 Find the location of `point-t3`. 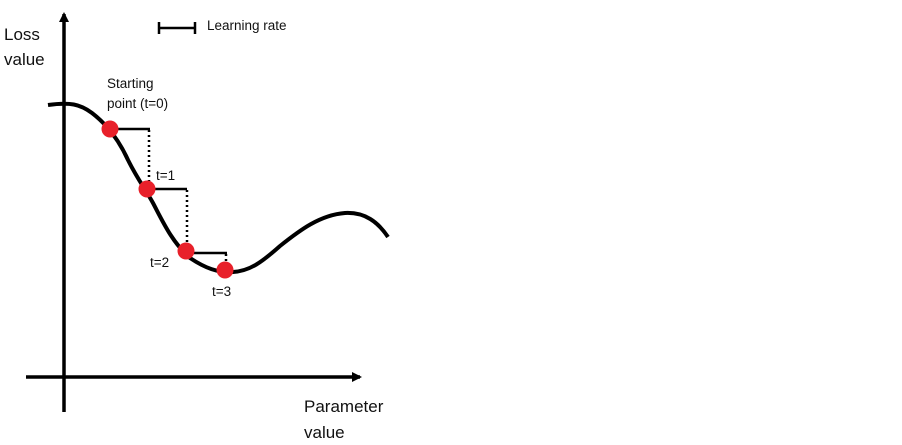

point-t3 is located at coordinates (225, 270).